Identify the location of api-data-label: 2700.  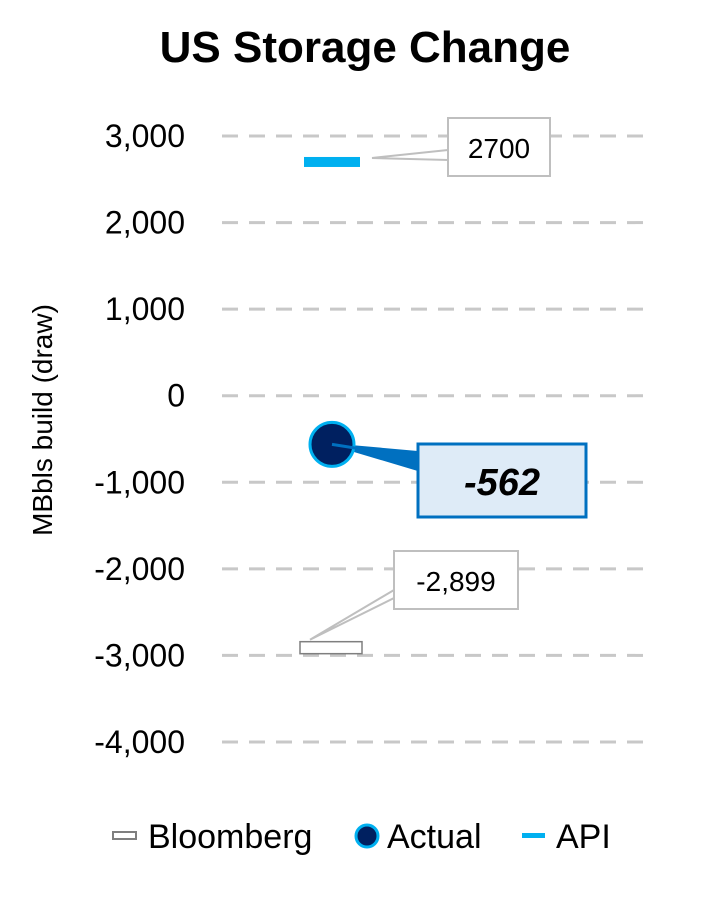
(499, 148).